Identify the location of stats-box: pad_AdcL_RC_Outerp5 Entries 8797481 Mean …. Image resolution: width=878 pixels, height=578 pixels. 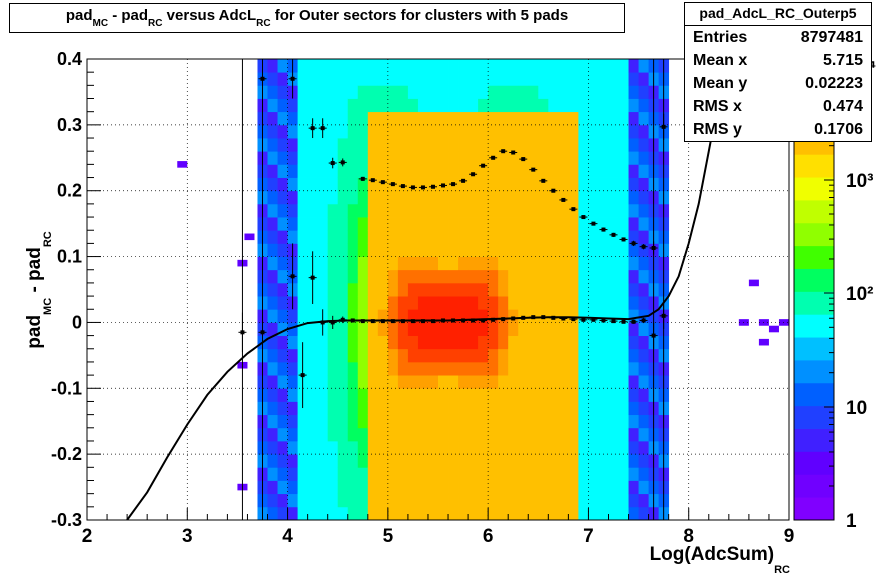
(778, 72).